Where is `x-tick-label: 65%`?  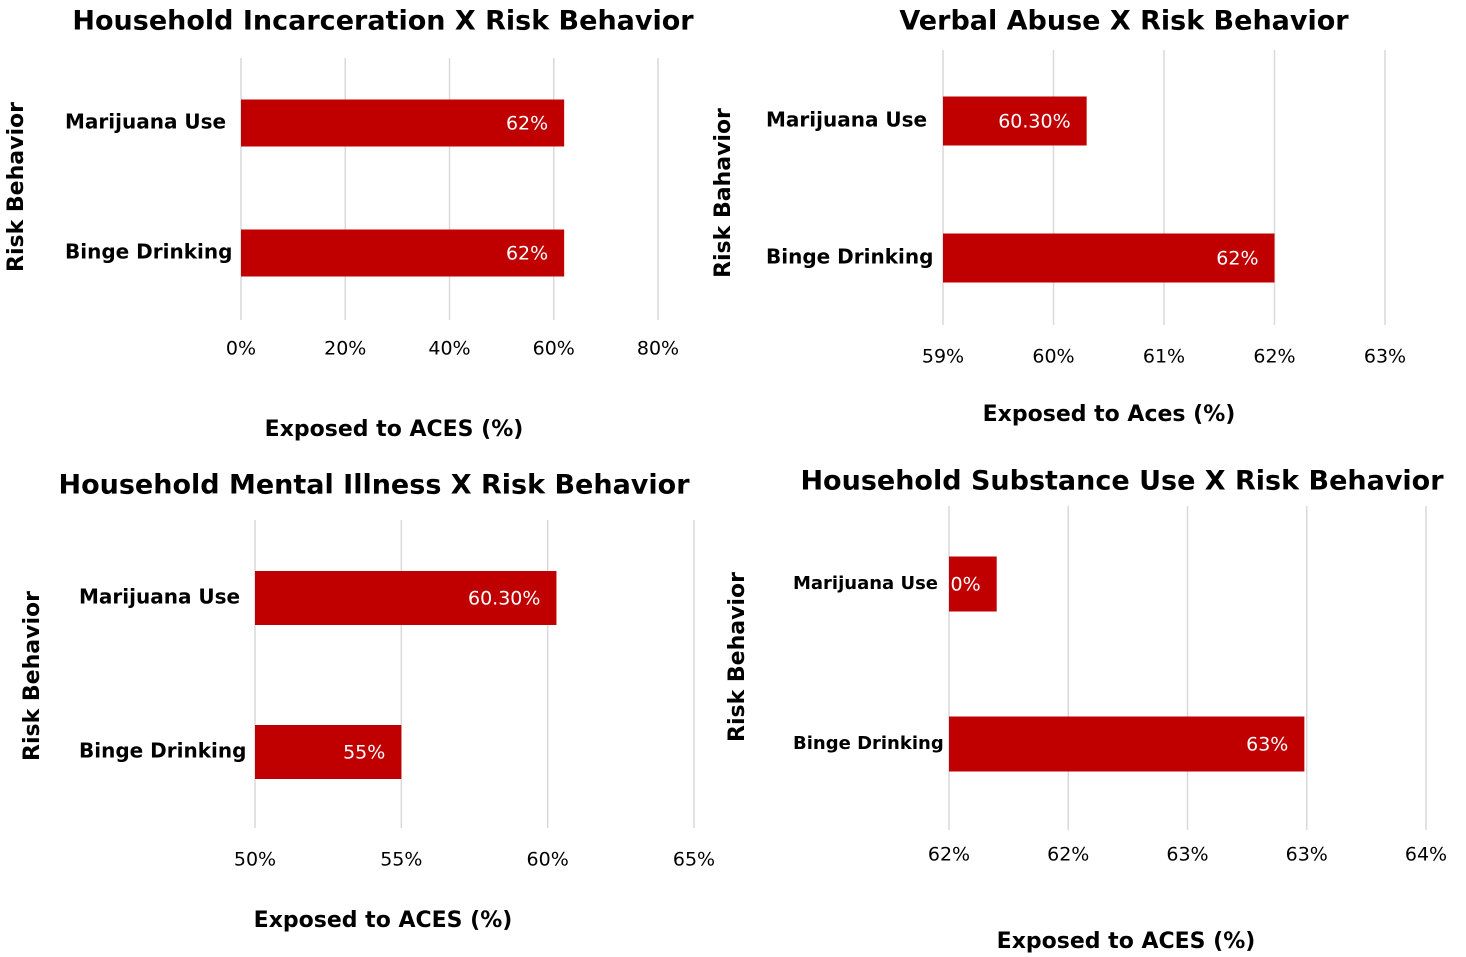
x-tick-label: 65% is located at coordinates (694, 860).